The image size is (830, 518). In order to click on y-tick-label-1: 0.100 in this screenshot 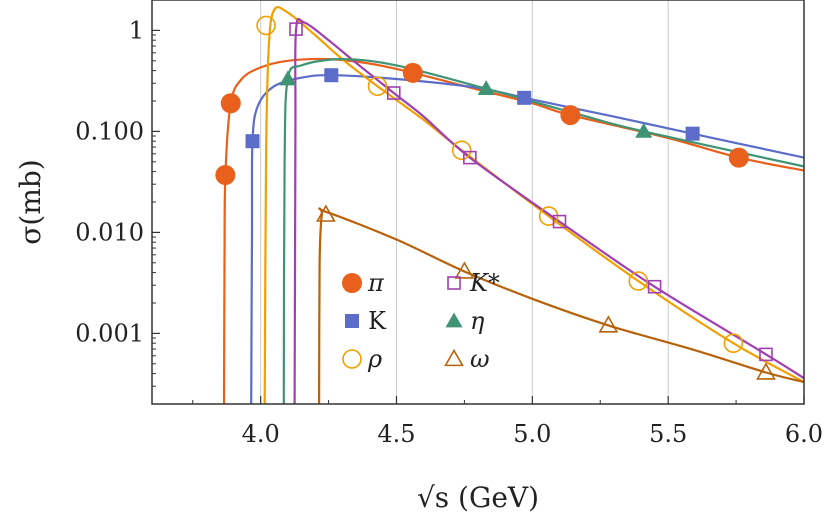, I will do `click(109, 131)`.